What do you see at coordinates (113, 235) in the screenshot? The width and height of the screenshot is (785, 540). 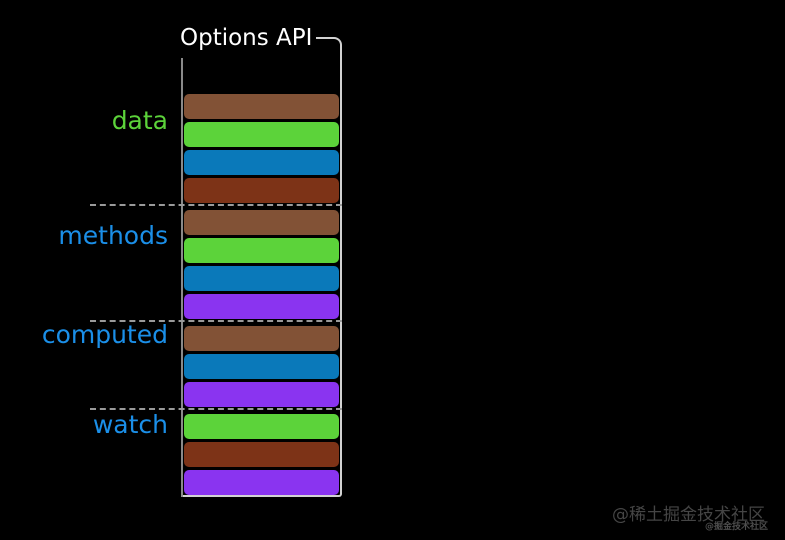 I see `section-label-methods: methods` at bounding box center [113, 235].